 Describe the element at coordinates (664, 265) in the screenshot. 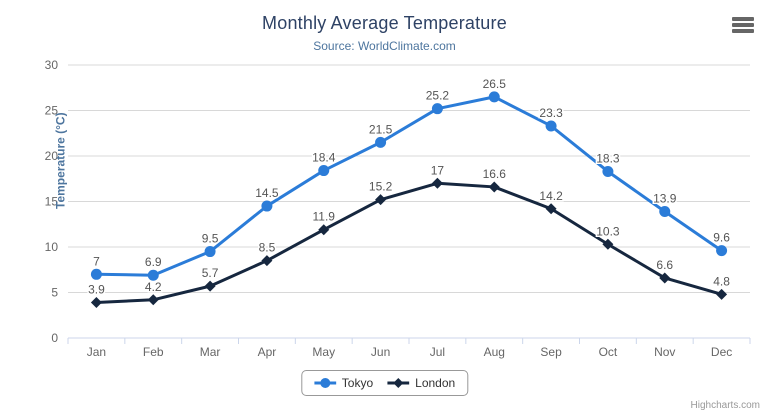

I see `data-label: 6.6` at that location.